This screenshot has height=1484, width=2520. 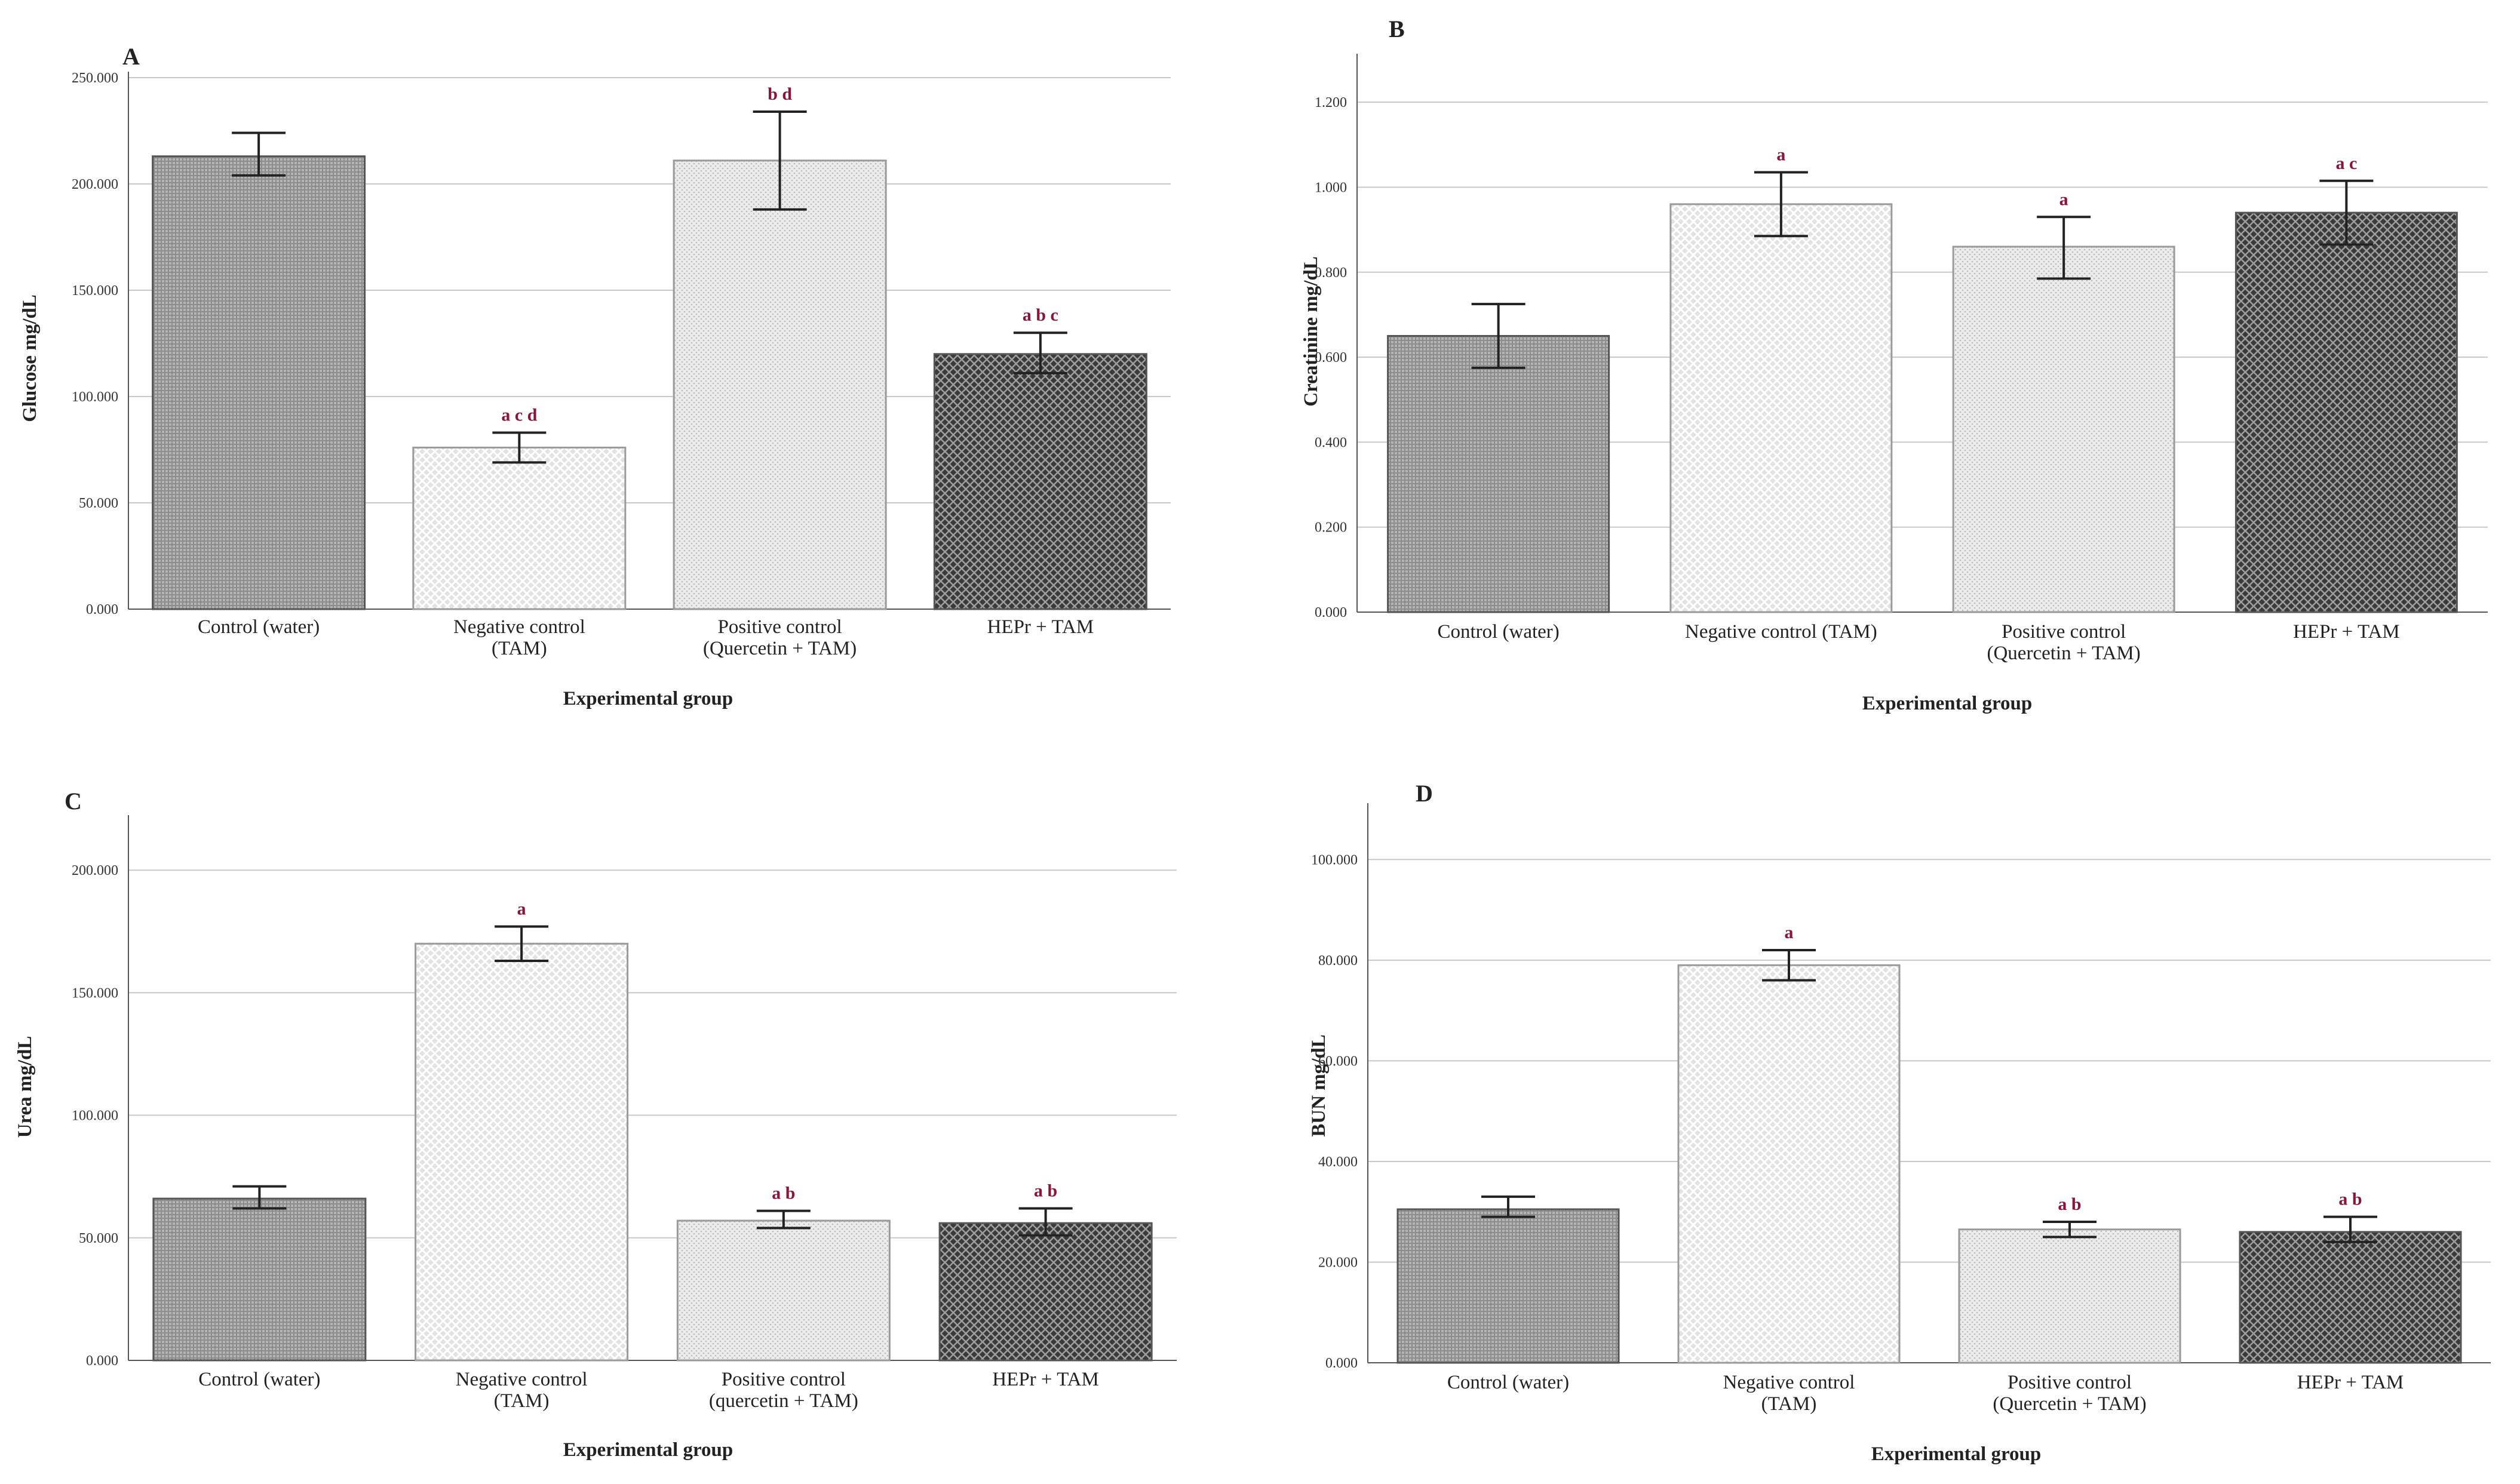 I want to click on y-tick-label: 0.600, so click(x=1331, y=357).